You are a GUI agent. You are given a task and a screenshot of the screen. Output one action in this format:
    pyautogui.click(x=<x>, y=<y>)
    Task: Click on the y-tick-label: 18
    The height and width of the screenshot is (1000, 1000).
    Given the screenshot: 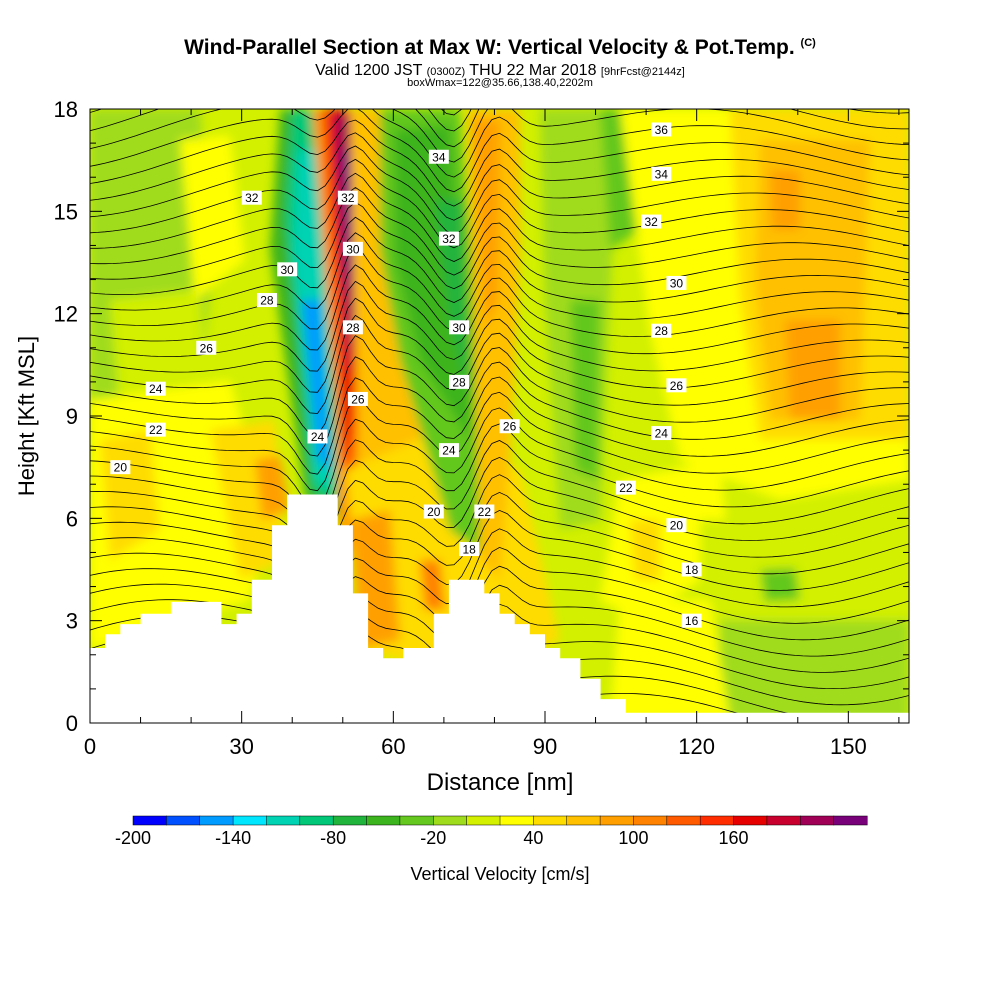 What is the action you would take?
    pyautogui.click(x=66, y=109)
    